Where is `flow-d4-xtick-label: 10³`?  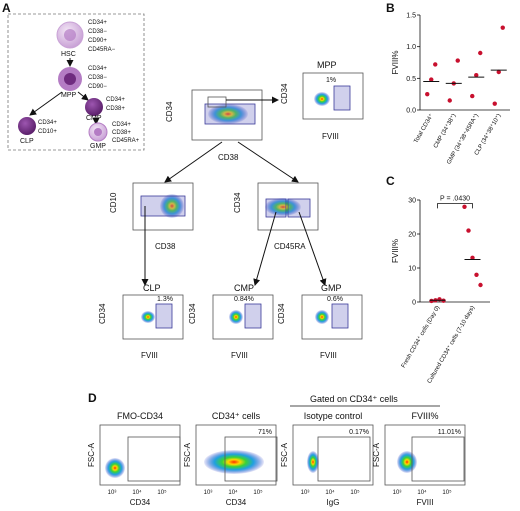
flow-d4-xtick-label: 10³ is located at coordinates (397, 493).